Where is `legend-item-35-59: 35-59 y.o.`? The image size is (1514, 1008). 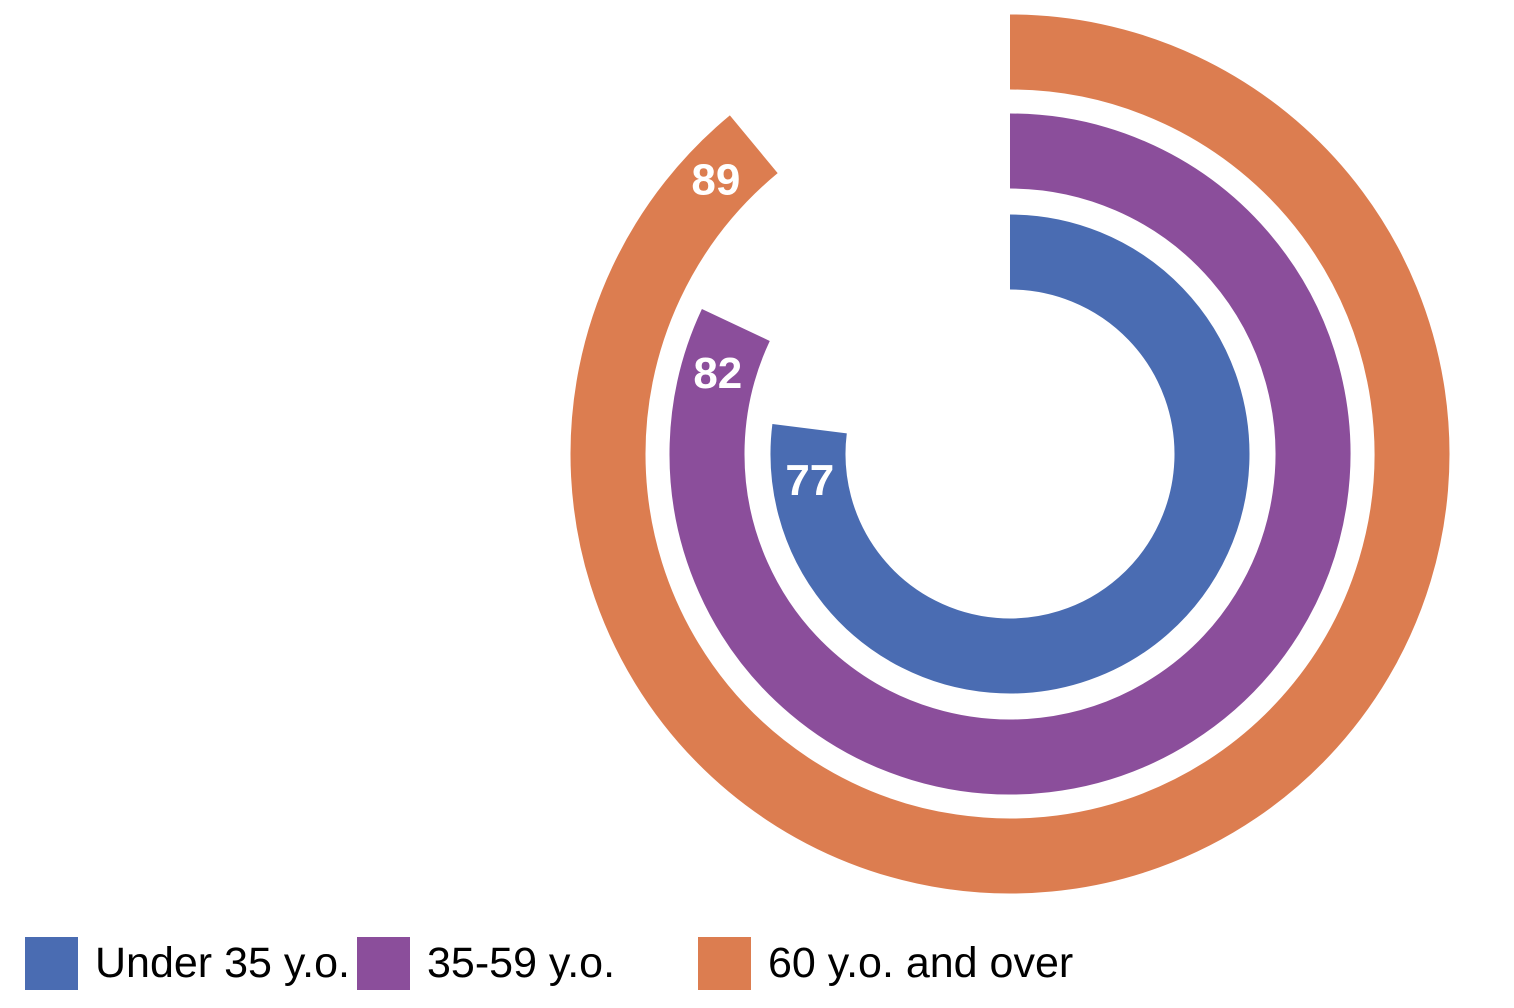 legend-item-35-59: 35-59 y.o. is located at coordinates (486, 963).